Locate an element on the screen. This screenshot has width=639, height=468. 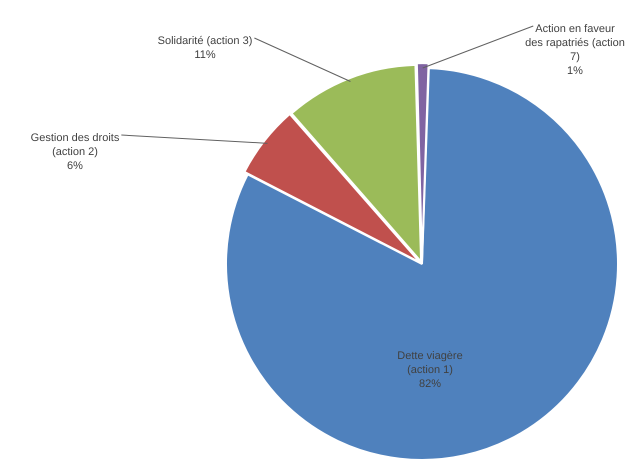
slice-label: Dette viagère (action 1) is located at coordinates (430, 363).